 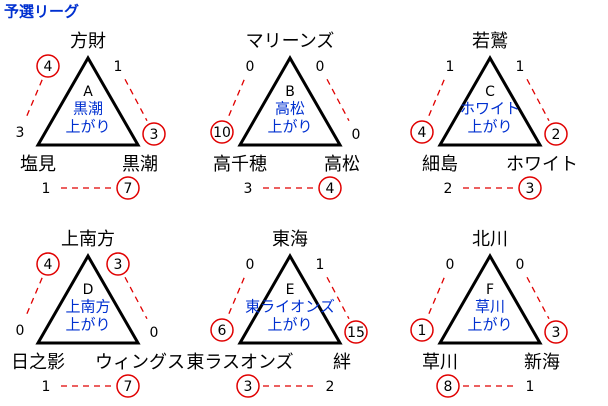 What do you see at coordinates (490, 41) in the screenshot?
I see `team-top: 若鷲` at bounding box center [490, 41].